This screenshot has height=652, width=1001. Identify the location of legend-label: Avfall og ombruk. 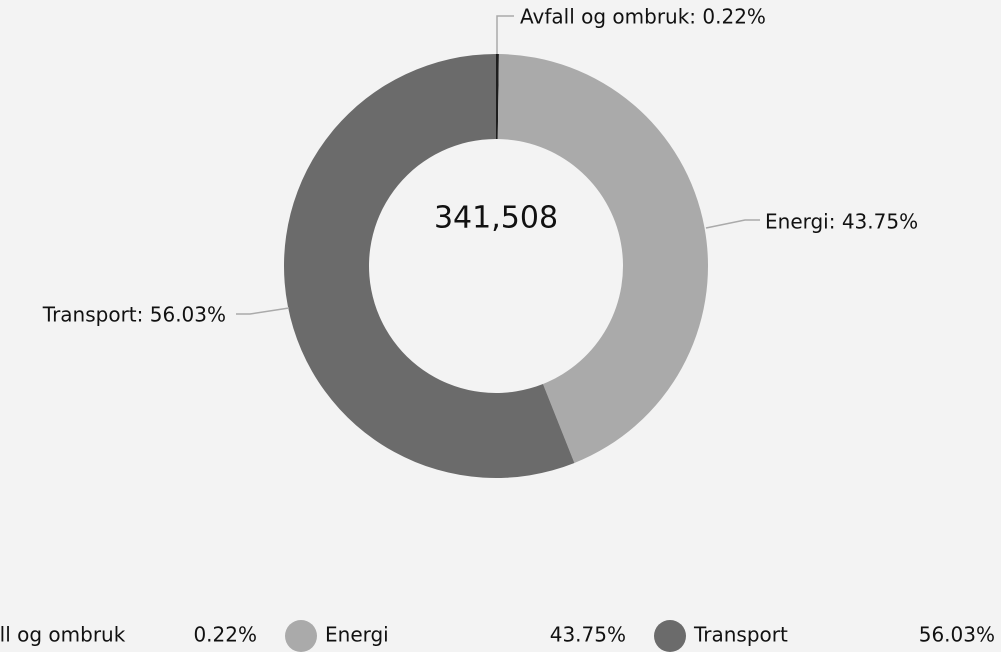
(63, 635).